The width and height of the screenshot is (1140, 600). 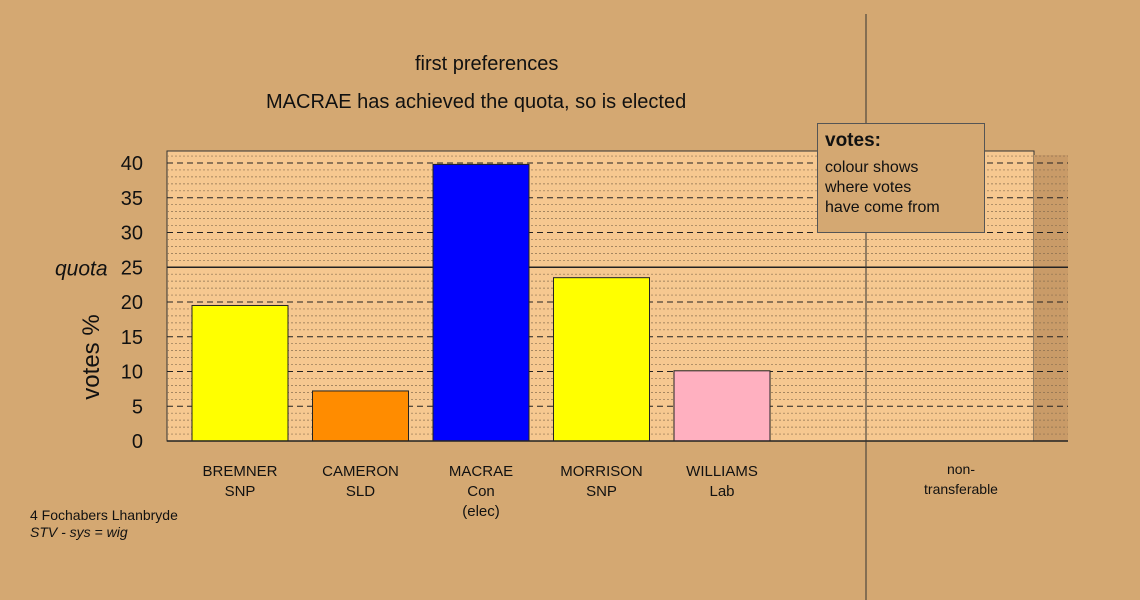 What do you see at coordinates (79, 532) in the screenshot?
I see `system-label: STV - sys = wig` at bounding box center [79, 532].